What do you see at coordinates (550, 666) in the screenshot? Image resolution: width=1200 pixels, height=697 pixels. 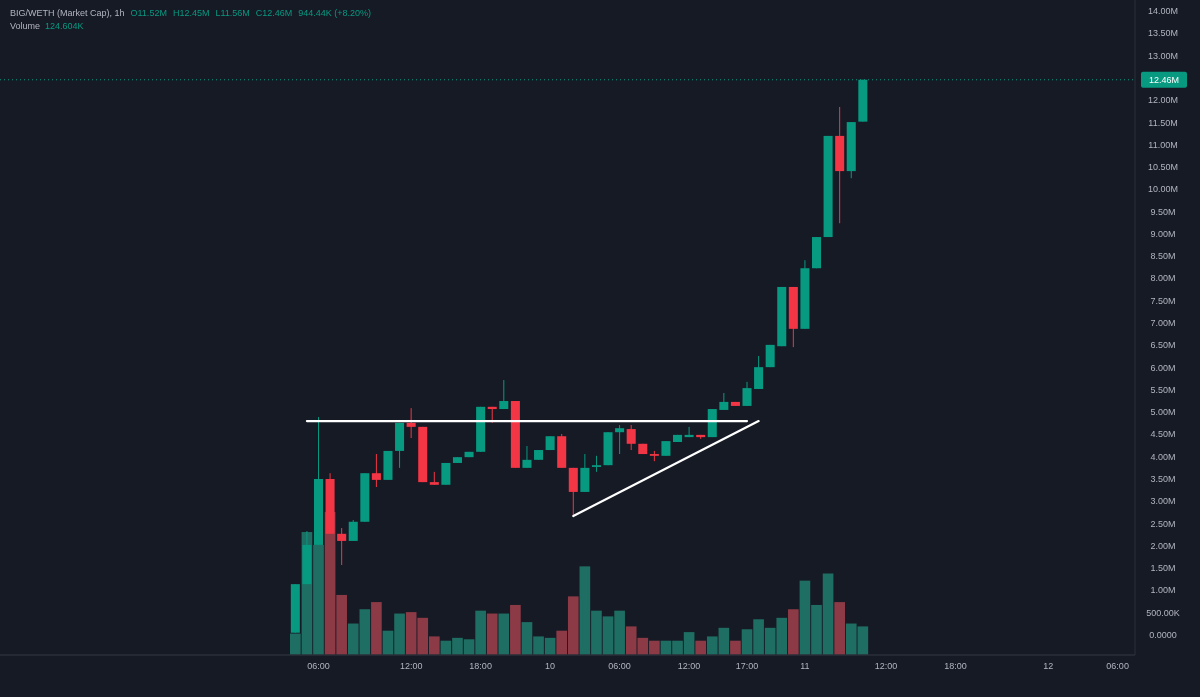 I see `x-tick-label: 10` at bounding box center [550, 666].